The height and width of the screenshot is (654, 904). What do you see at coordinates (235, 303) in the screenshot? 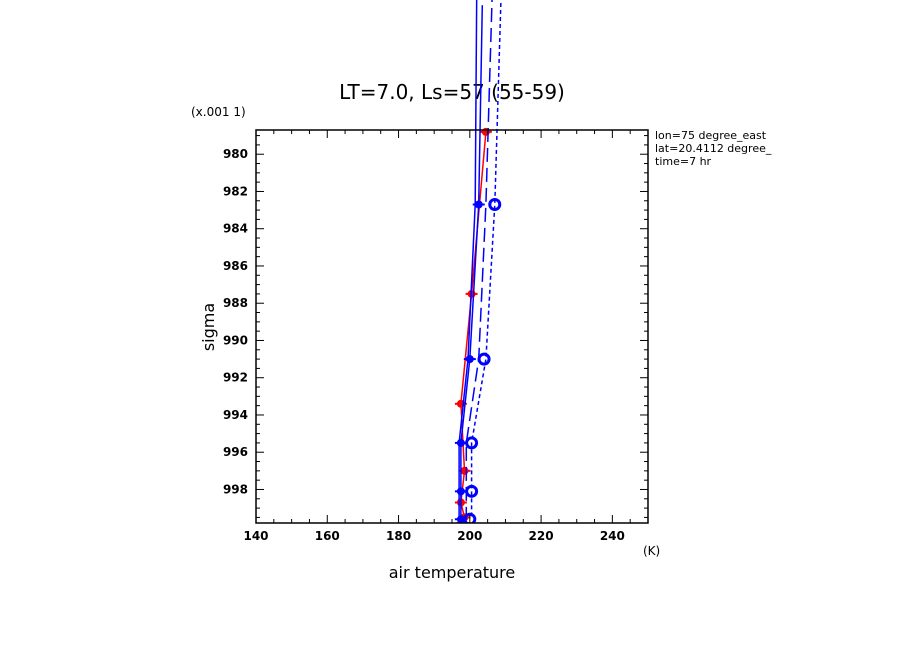
I see `y-tick-label: 988` at bounding box center [235, 303].